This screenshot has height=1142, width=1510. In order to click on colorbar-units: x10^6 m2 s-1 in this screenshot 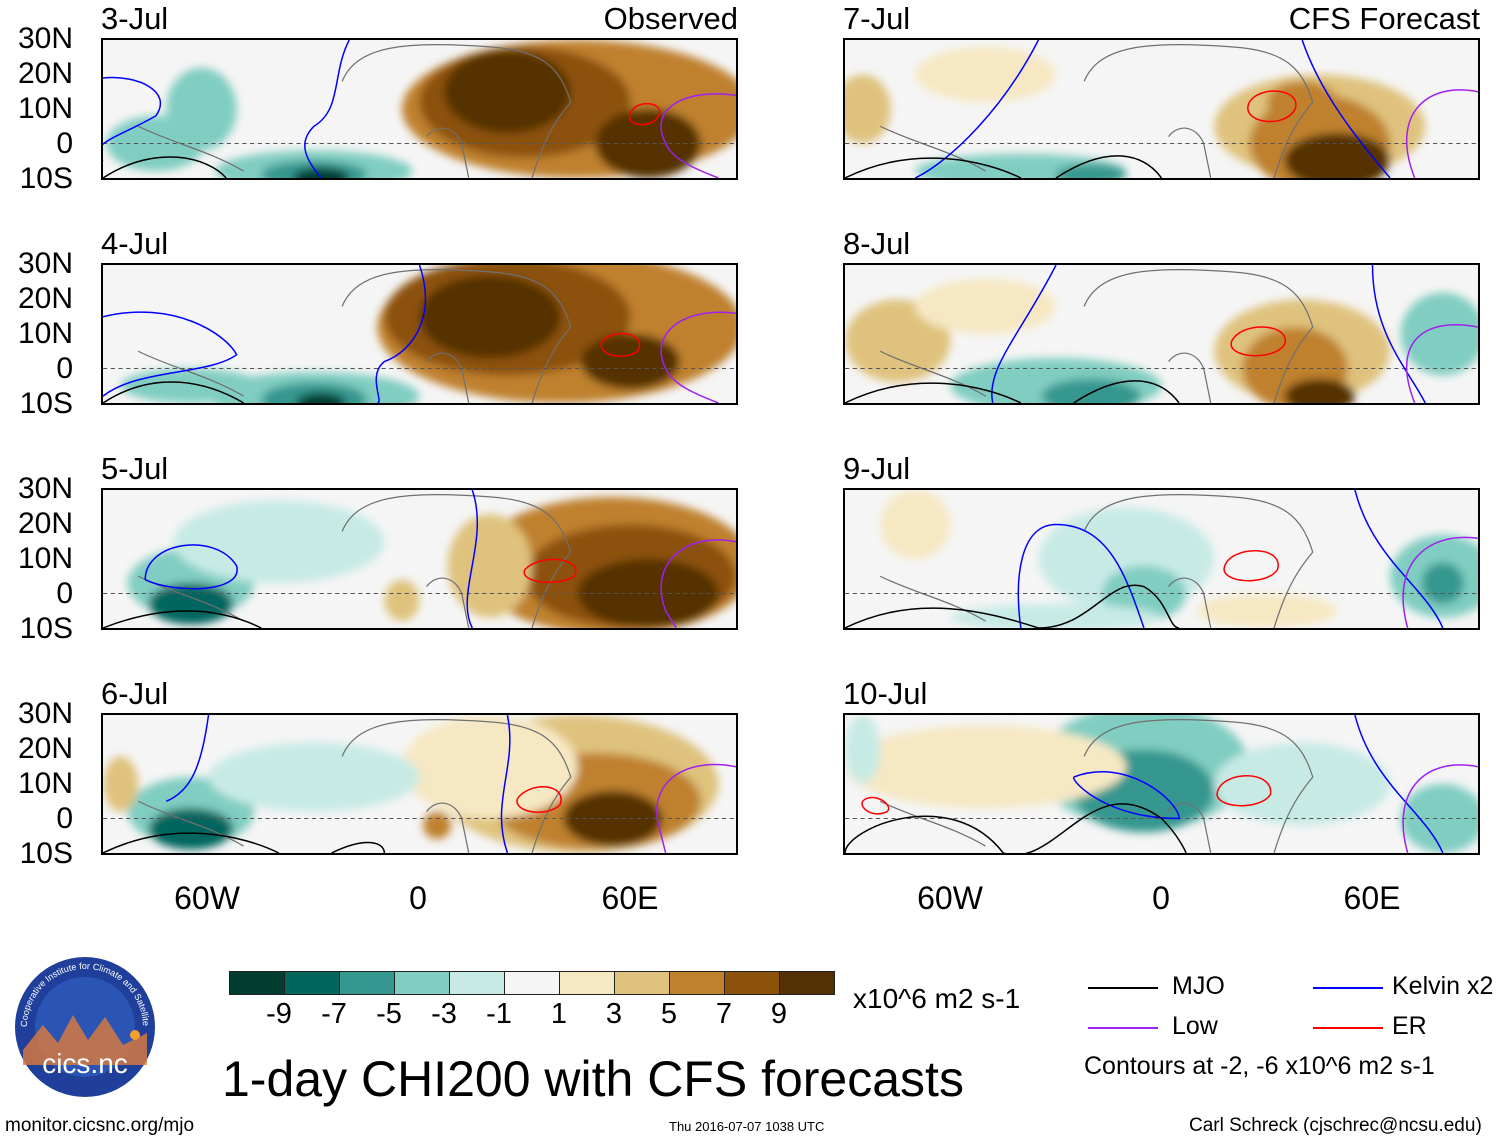, I will do `click(937, 998)`.